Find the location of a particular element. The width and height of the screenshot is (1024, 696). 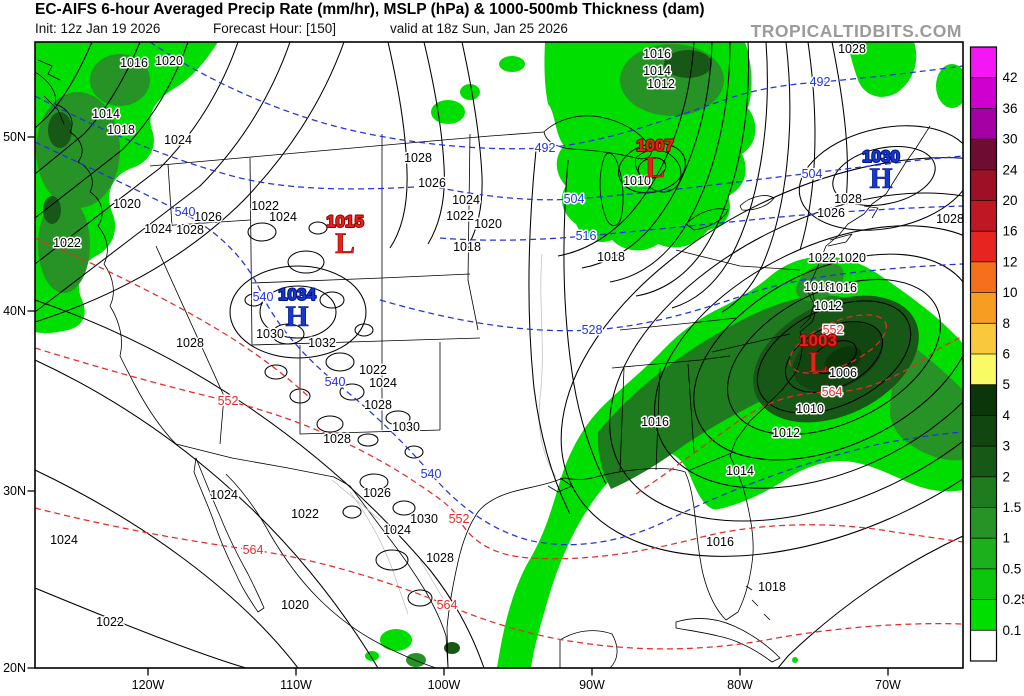

forecast-hour: Forecast Hour: [150] is located at coordinates (275, 28).